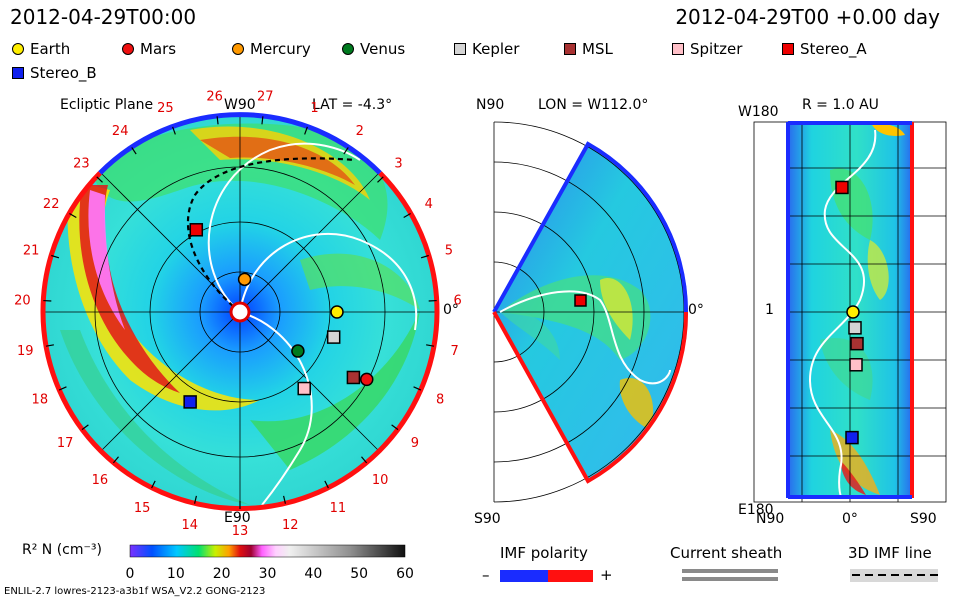 This screenshot has width=960, height=600. What do you see at coordinates (440, 399) in the screenshot?
I see `carrington-tick-label: 8` at bounding box center [440, 399].